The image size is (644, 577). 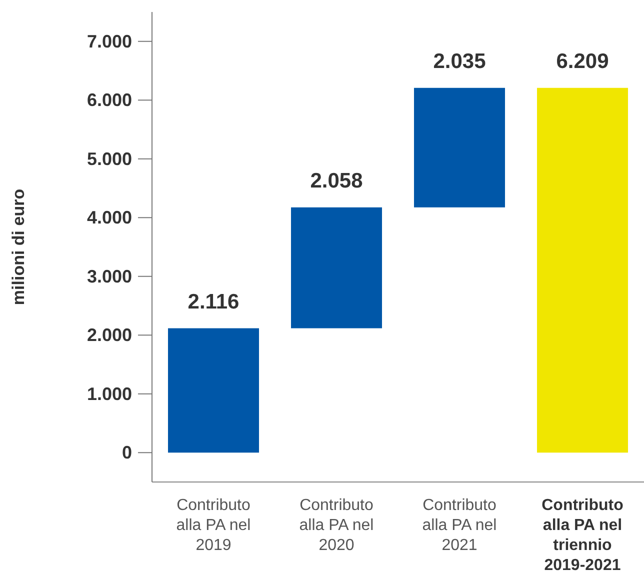 I want to click on y-tick-label: 5.000, so click(x=109, y=158).